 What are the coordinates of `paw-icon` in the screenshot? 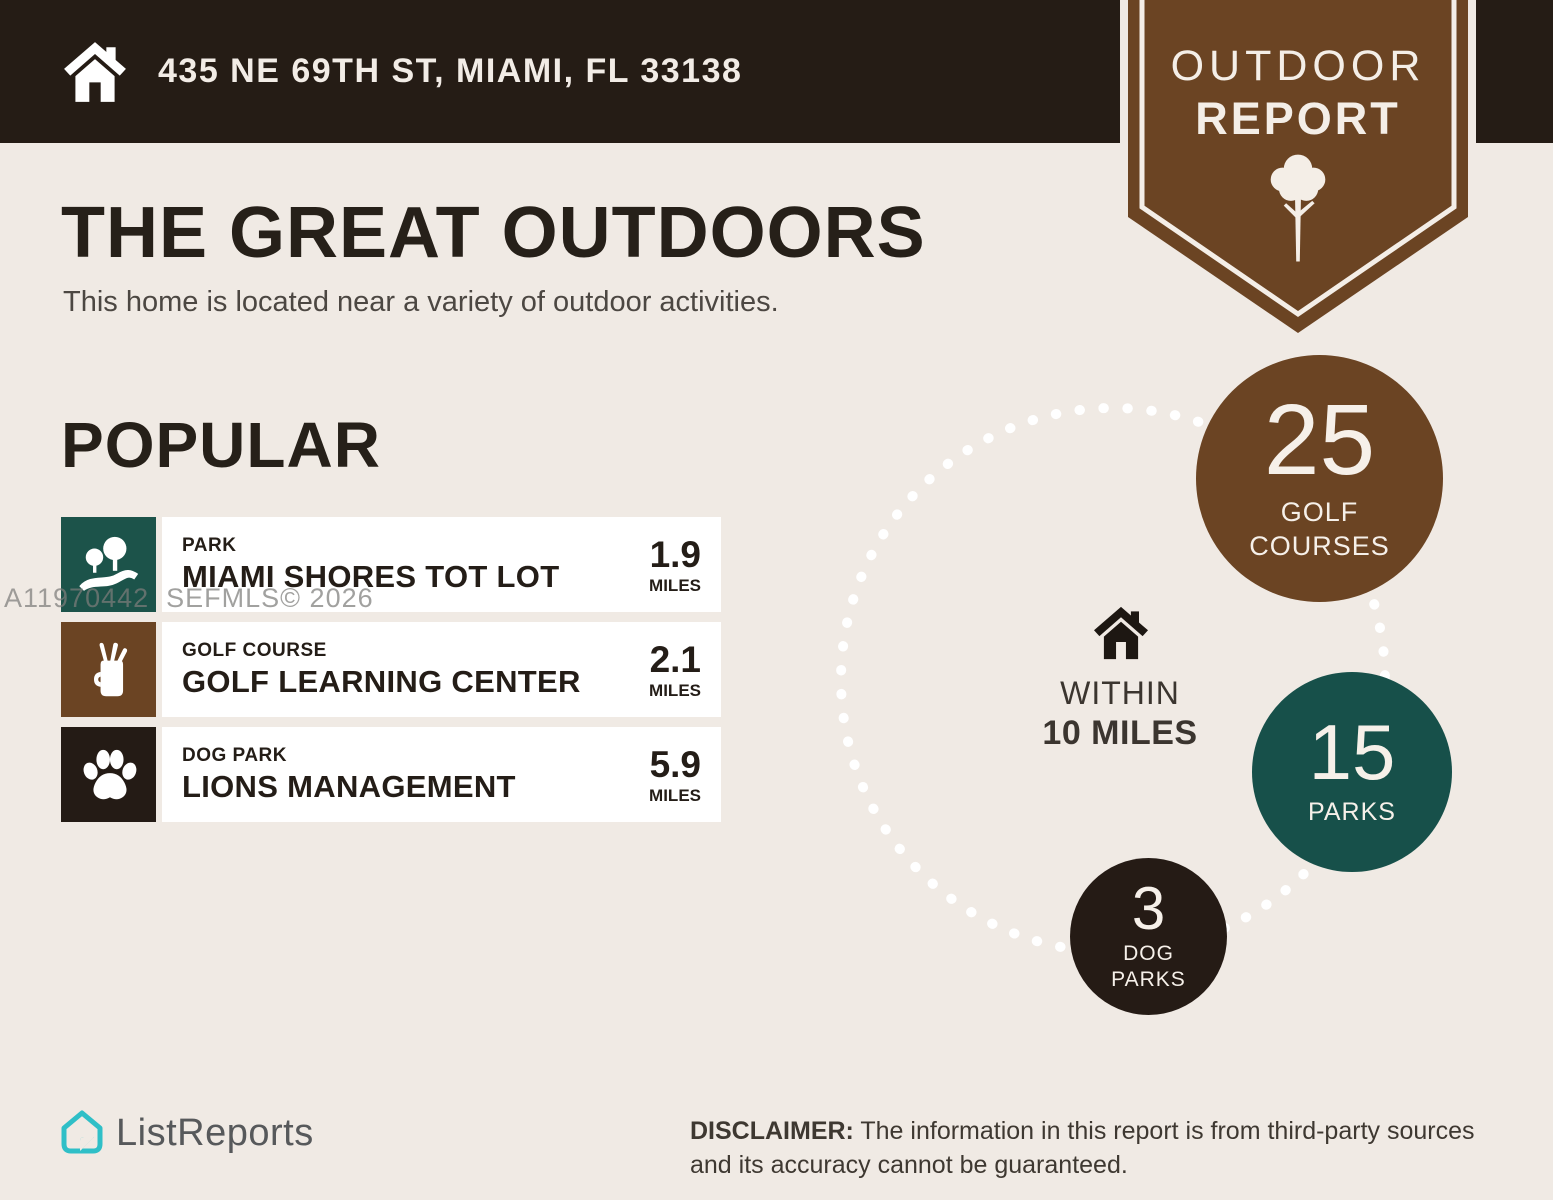 It's located at (109, 774).